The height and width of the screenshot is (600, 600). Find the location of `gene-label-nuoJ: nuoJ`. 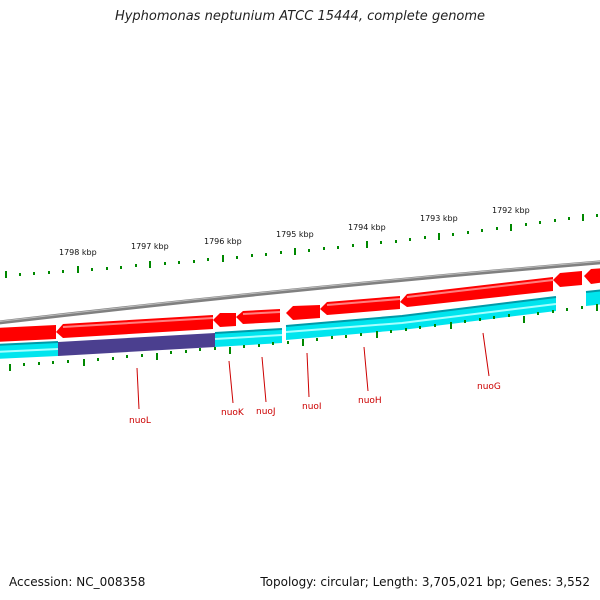

gene-label-nuoJ: nuoJ is located at coordinates (266, 412).